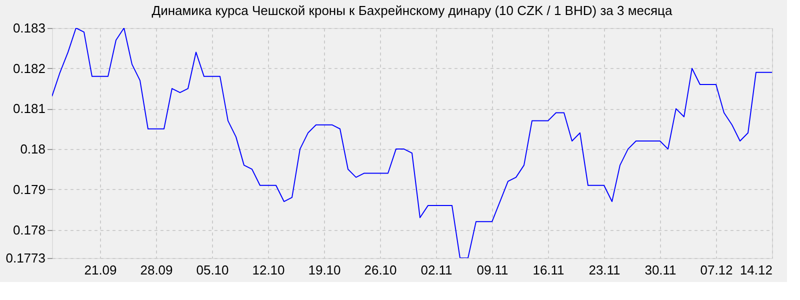  I want to click on y-tick-label: 0.178, so click(29, 230).